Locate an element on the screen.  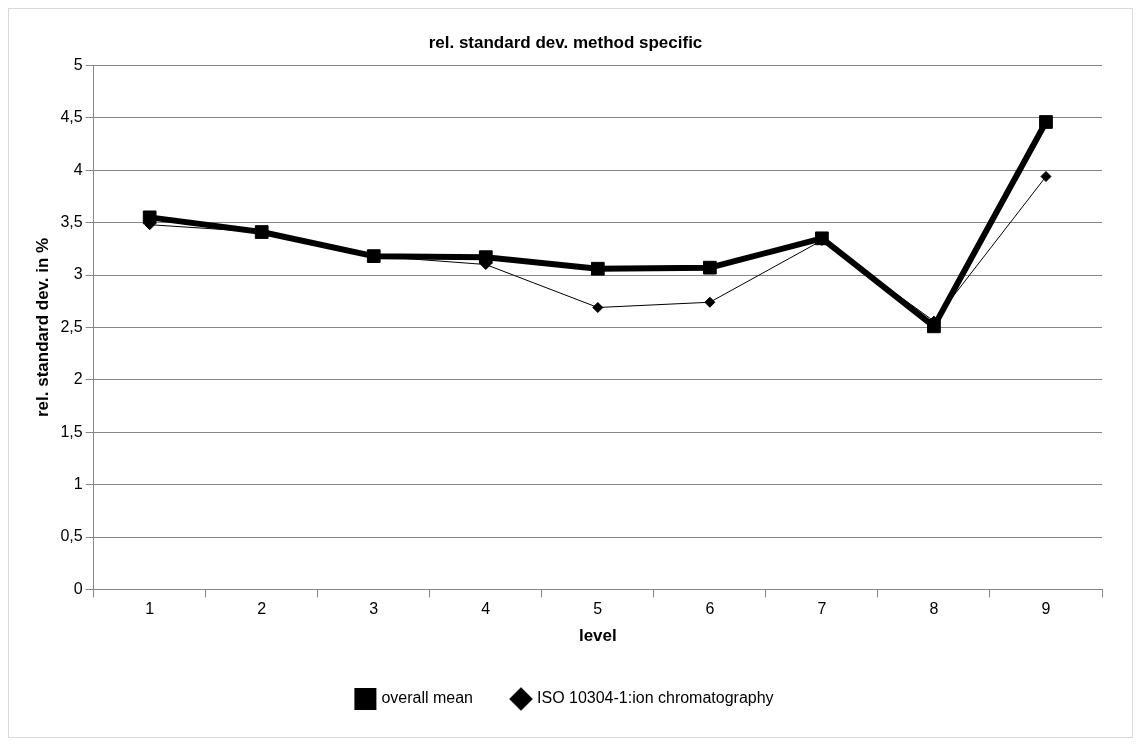
y-tick-label: 1 is located at coordinates (78, 484).